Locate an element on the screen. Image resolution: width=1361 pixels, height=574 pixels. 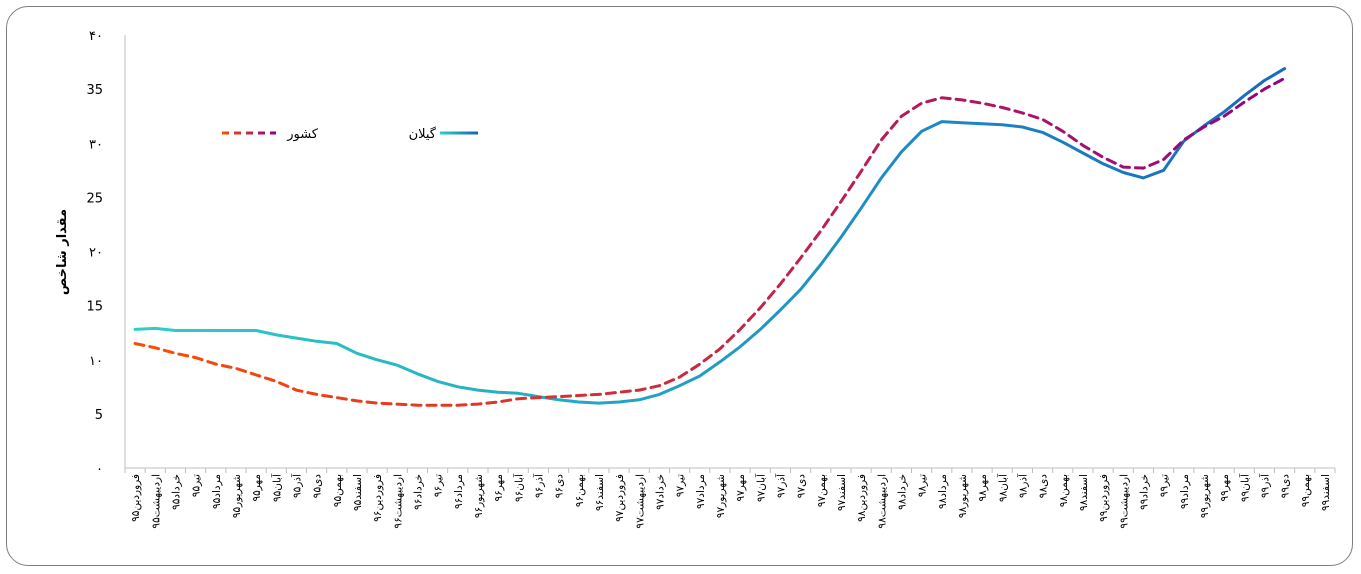
x-tick-label: آبان۹۸ is located at coordinates (1002, 487).